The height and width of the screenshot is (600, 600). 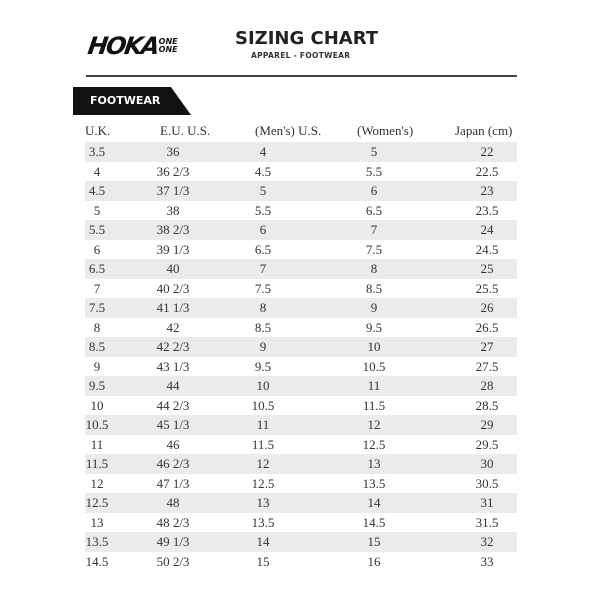 What do you see at coordinates (173, 346) in the screenshot?
I see `table-cell: 42 2/3` at bounding box center [173, 346].